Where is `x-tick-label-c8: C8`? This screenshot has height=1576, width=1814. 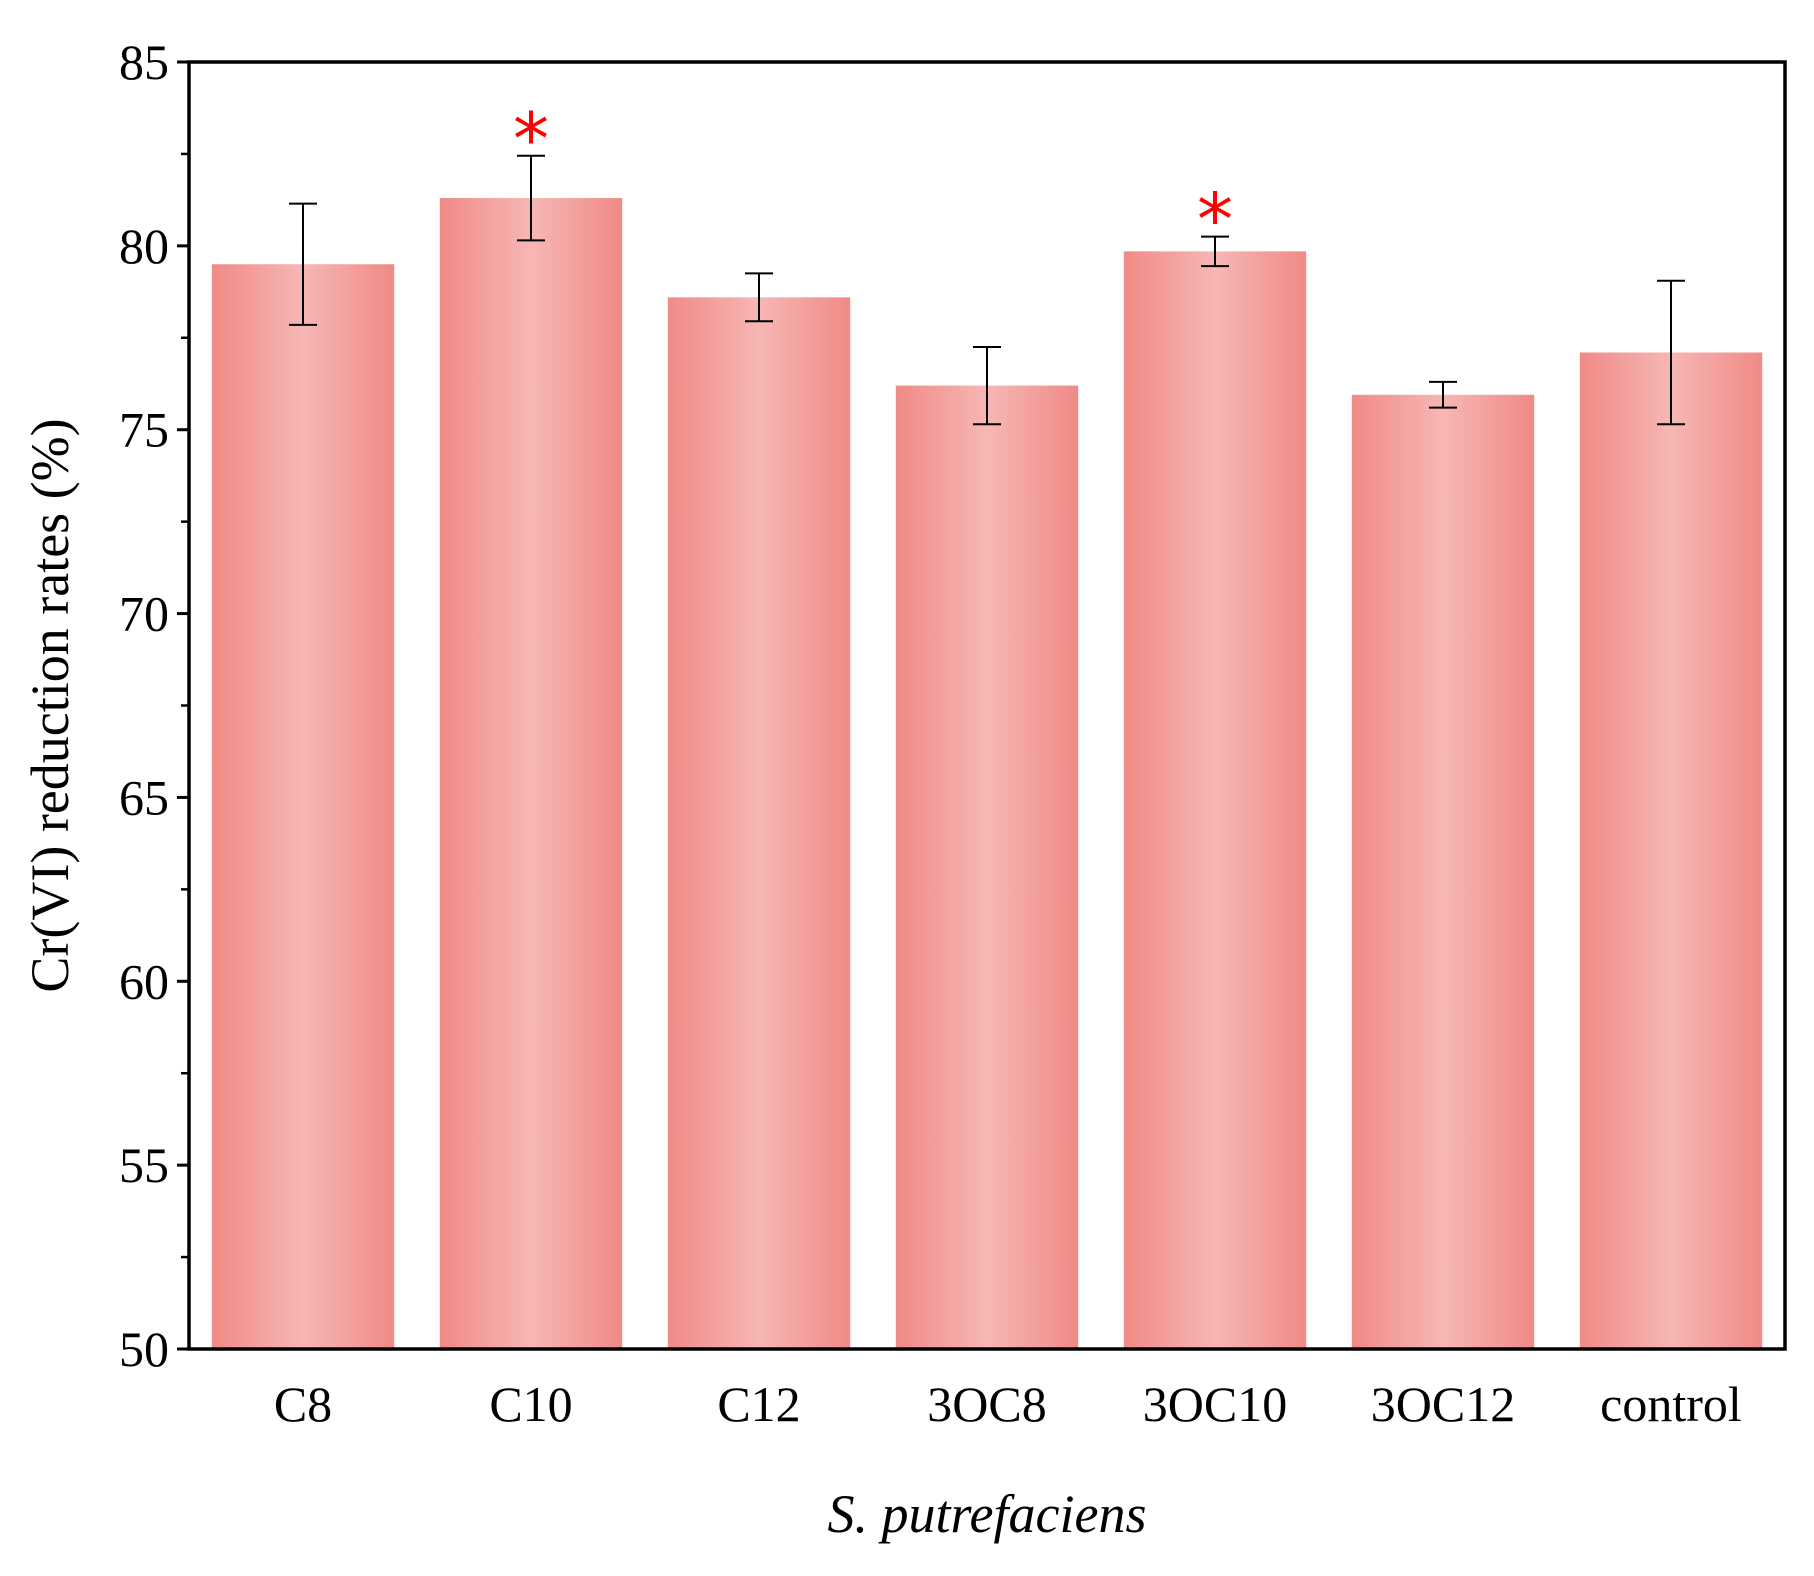 x-tick-label-c8: C8 is located at coordinates (303, 1404).